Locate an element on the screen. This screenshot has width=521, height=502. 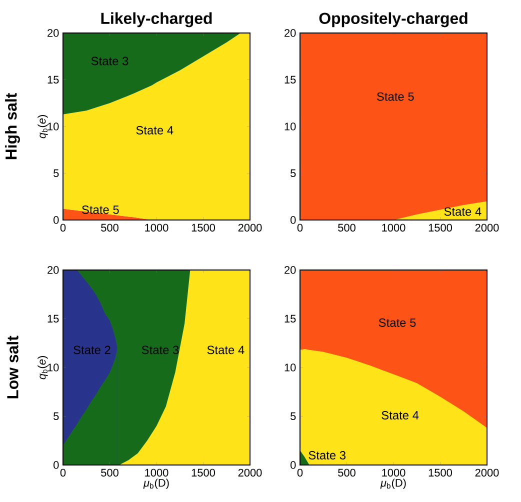
text: Low salt is located at coordinates (12, 367).